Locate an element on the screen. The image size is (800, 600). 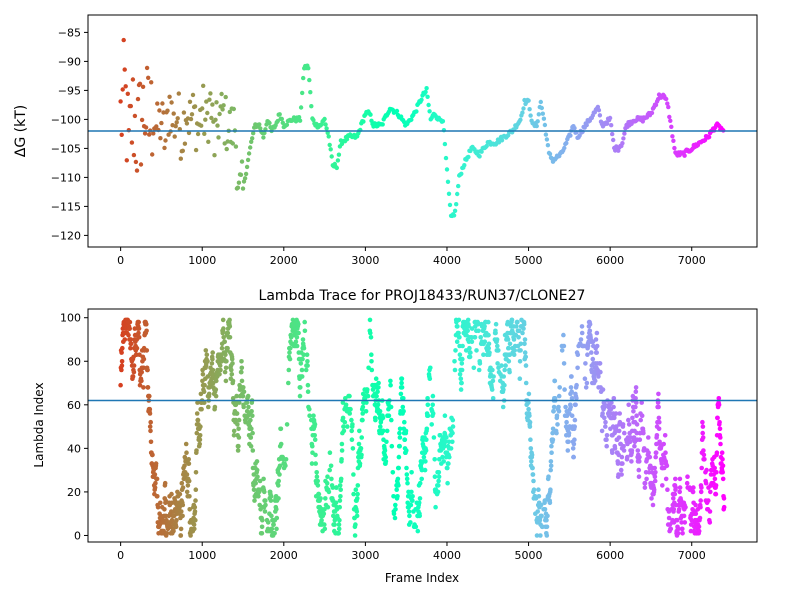
x-tick-label: 0 is located at coordinates (120, 555).